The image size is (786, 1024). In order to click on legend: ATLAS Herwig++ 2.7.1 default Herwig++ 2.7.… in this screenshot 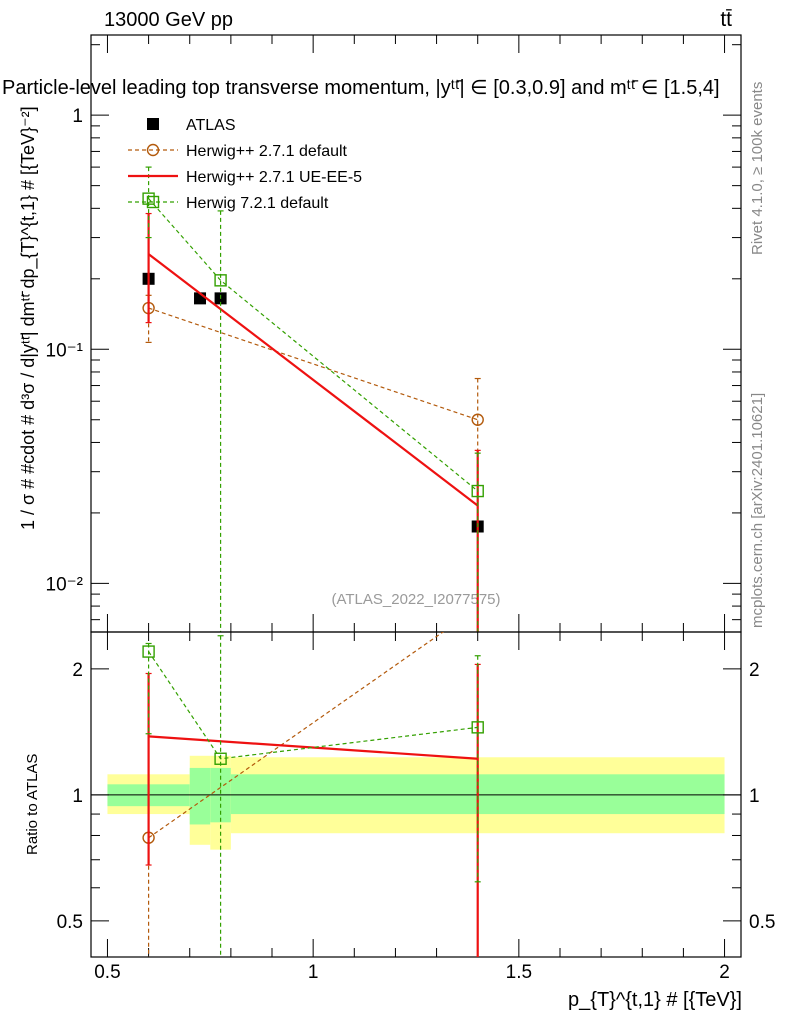, I will do `click(245, 164)`.